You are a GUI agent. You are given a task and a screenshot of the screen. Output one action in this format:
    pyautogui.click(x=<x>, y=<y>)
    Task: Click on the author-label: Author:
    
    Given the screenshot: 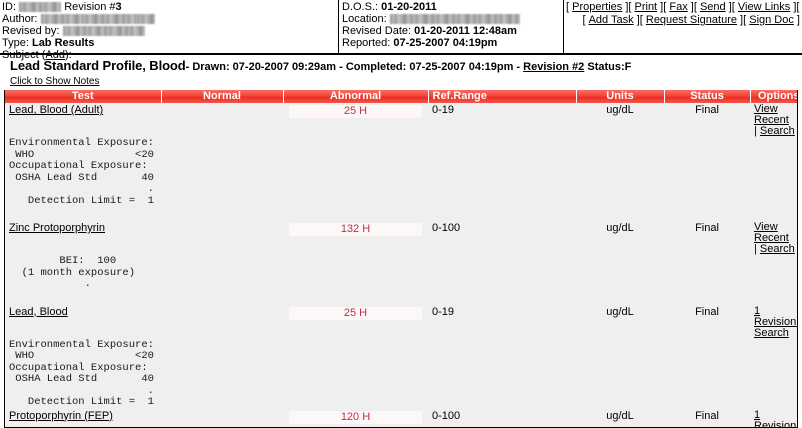 What is the action you would take?
    pyautogui.click(x=20, y=19)
    